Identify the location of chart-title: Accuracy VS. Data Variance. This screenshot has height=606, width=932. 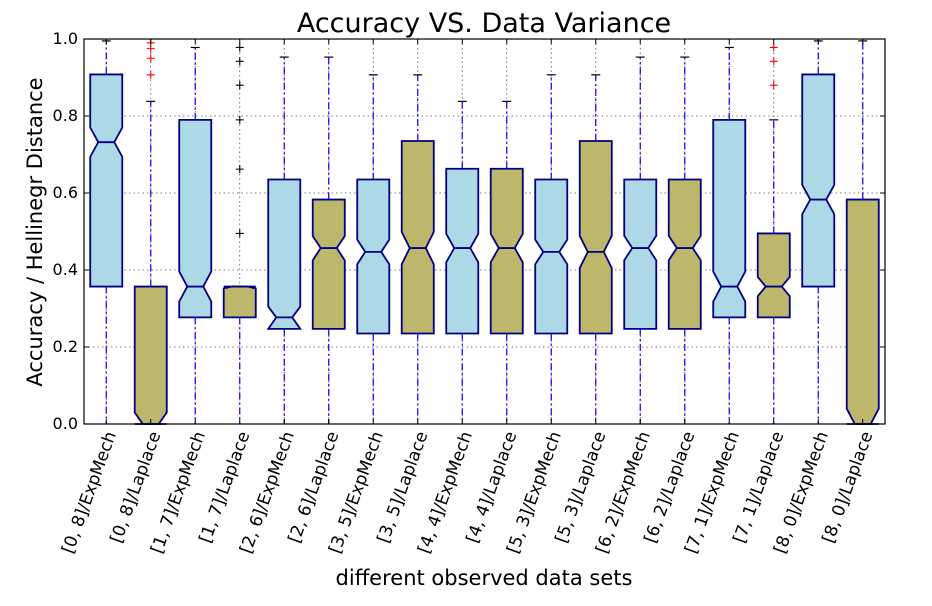
(484, 23).